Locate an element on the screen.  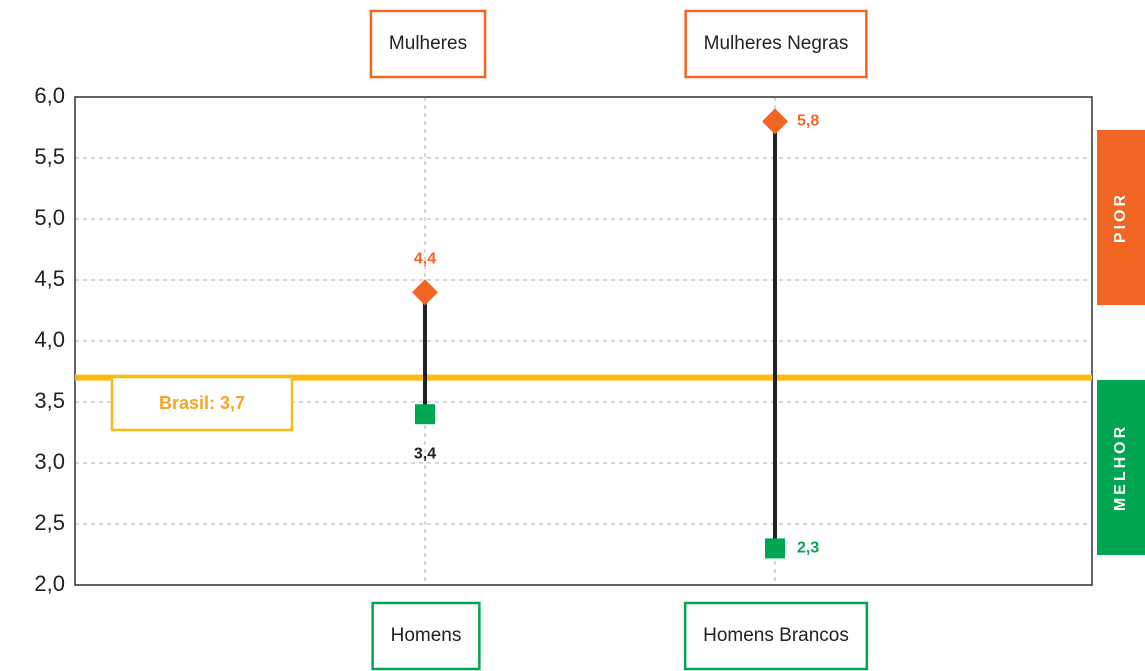
category-label: Homens Brancos is located at coordinates (776, 635).